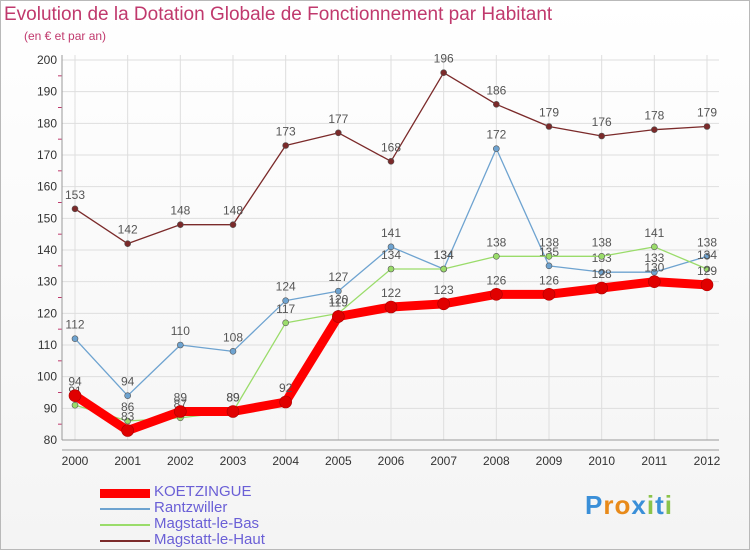 This screenshot has height=550, width=750. I want to click on x-tick-label: 2010, so click(601, 461).